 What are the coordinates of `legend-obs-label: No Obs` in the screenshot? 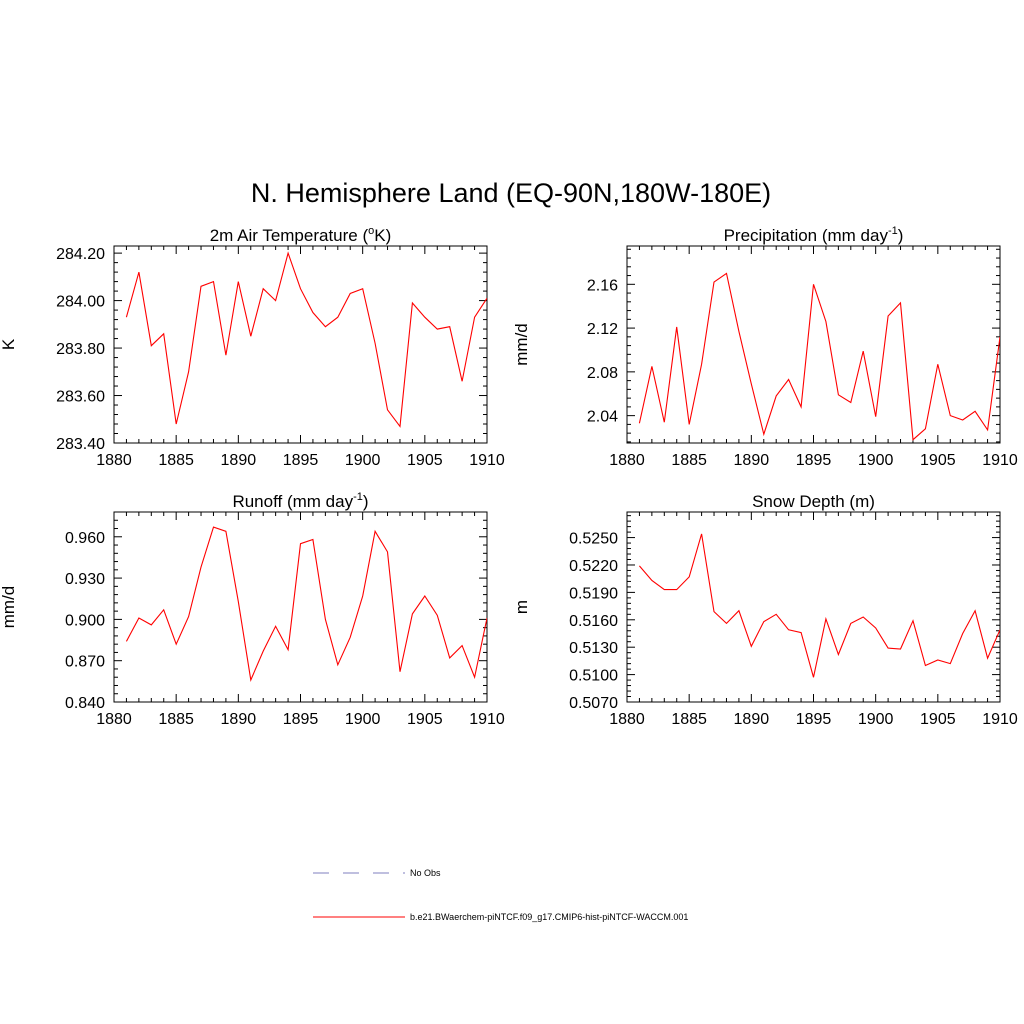 It's located at (425, 873).